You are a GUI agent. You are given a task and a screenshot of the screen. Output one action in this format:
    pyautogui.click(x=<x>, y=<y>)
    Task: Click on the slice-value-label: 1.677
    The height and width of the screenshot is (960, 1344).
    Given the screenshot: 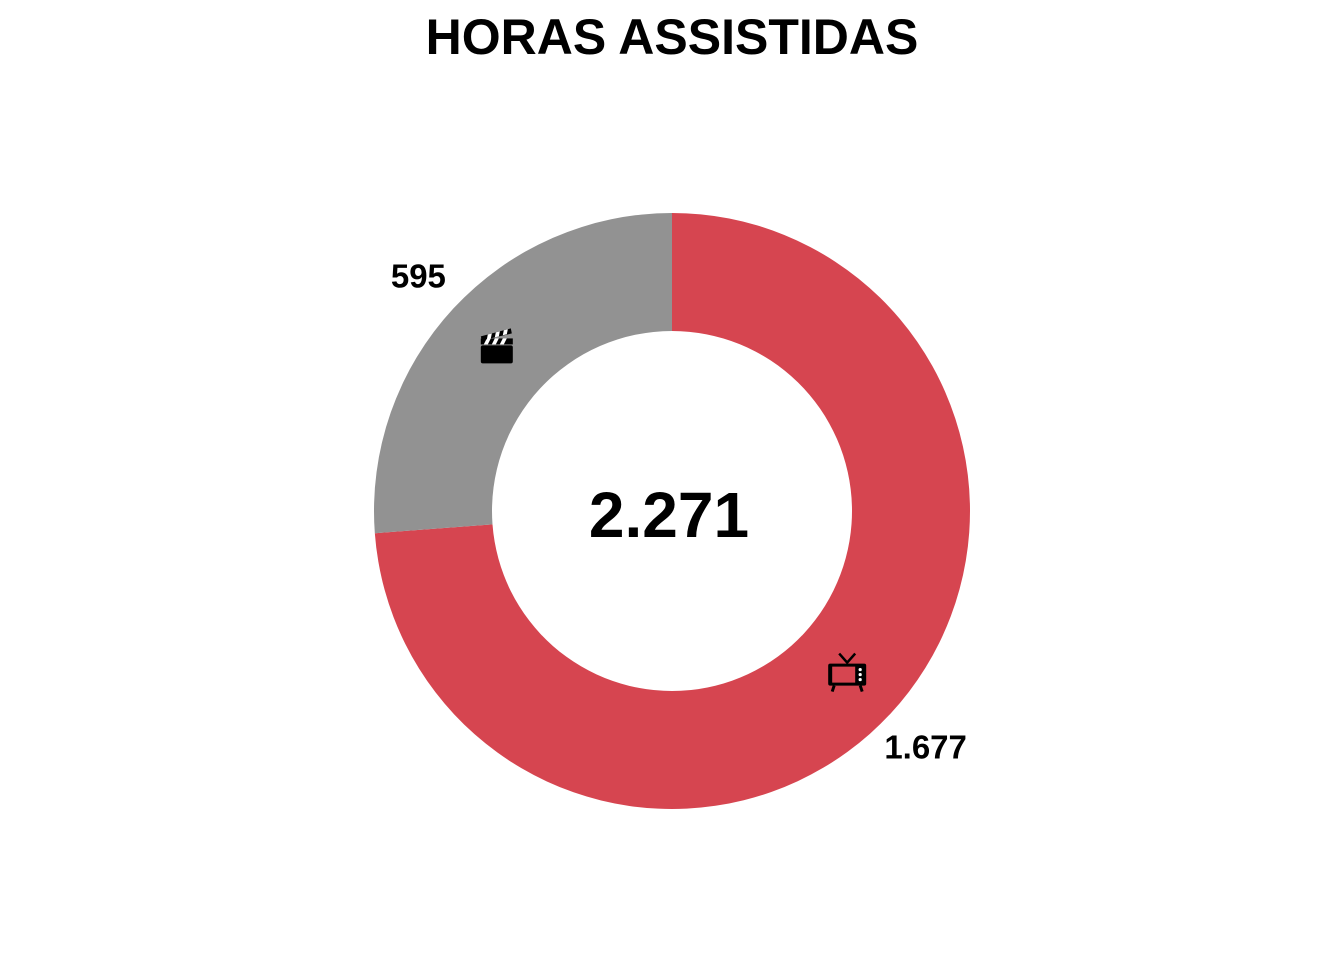 What is the action you would take?
    pyautogui.click(x=925, y=746)
    